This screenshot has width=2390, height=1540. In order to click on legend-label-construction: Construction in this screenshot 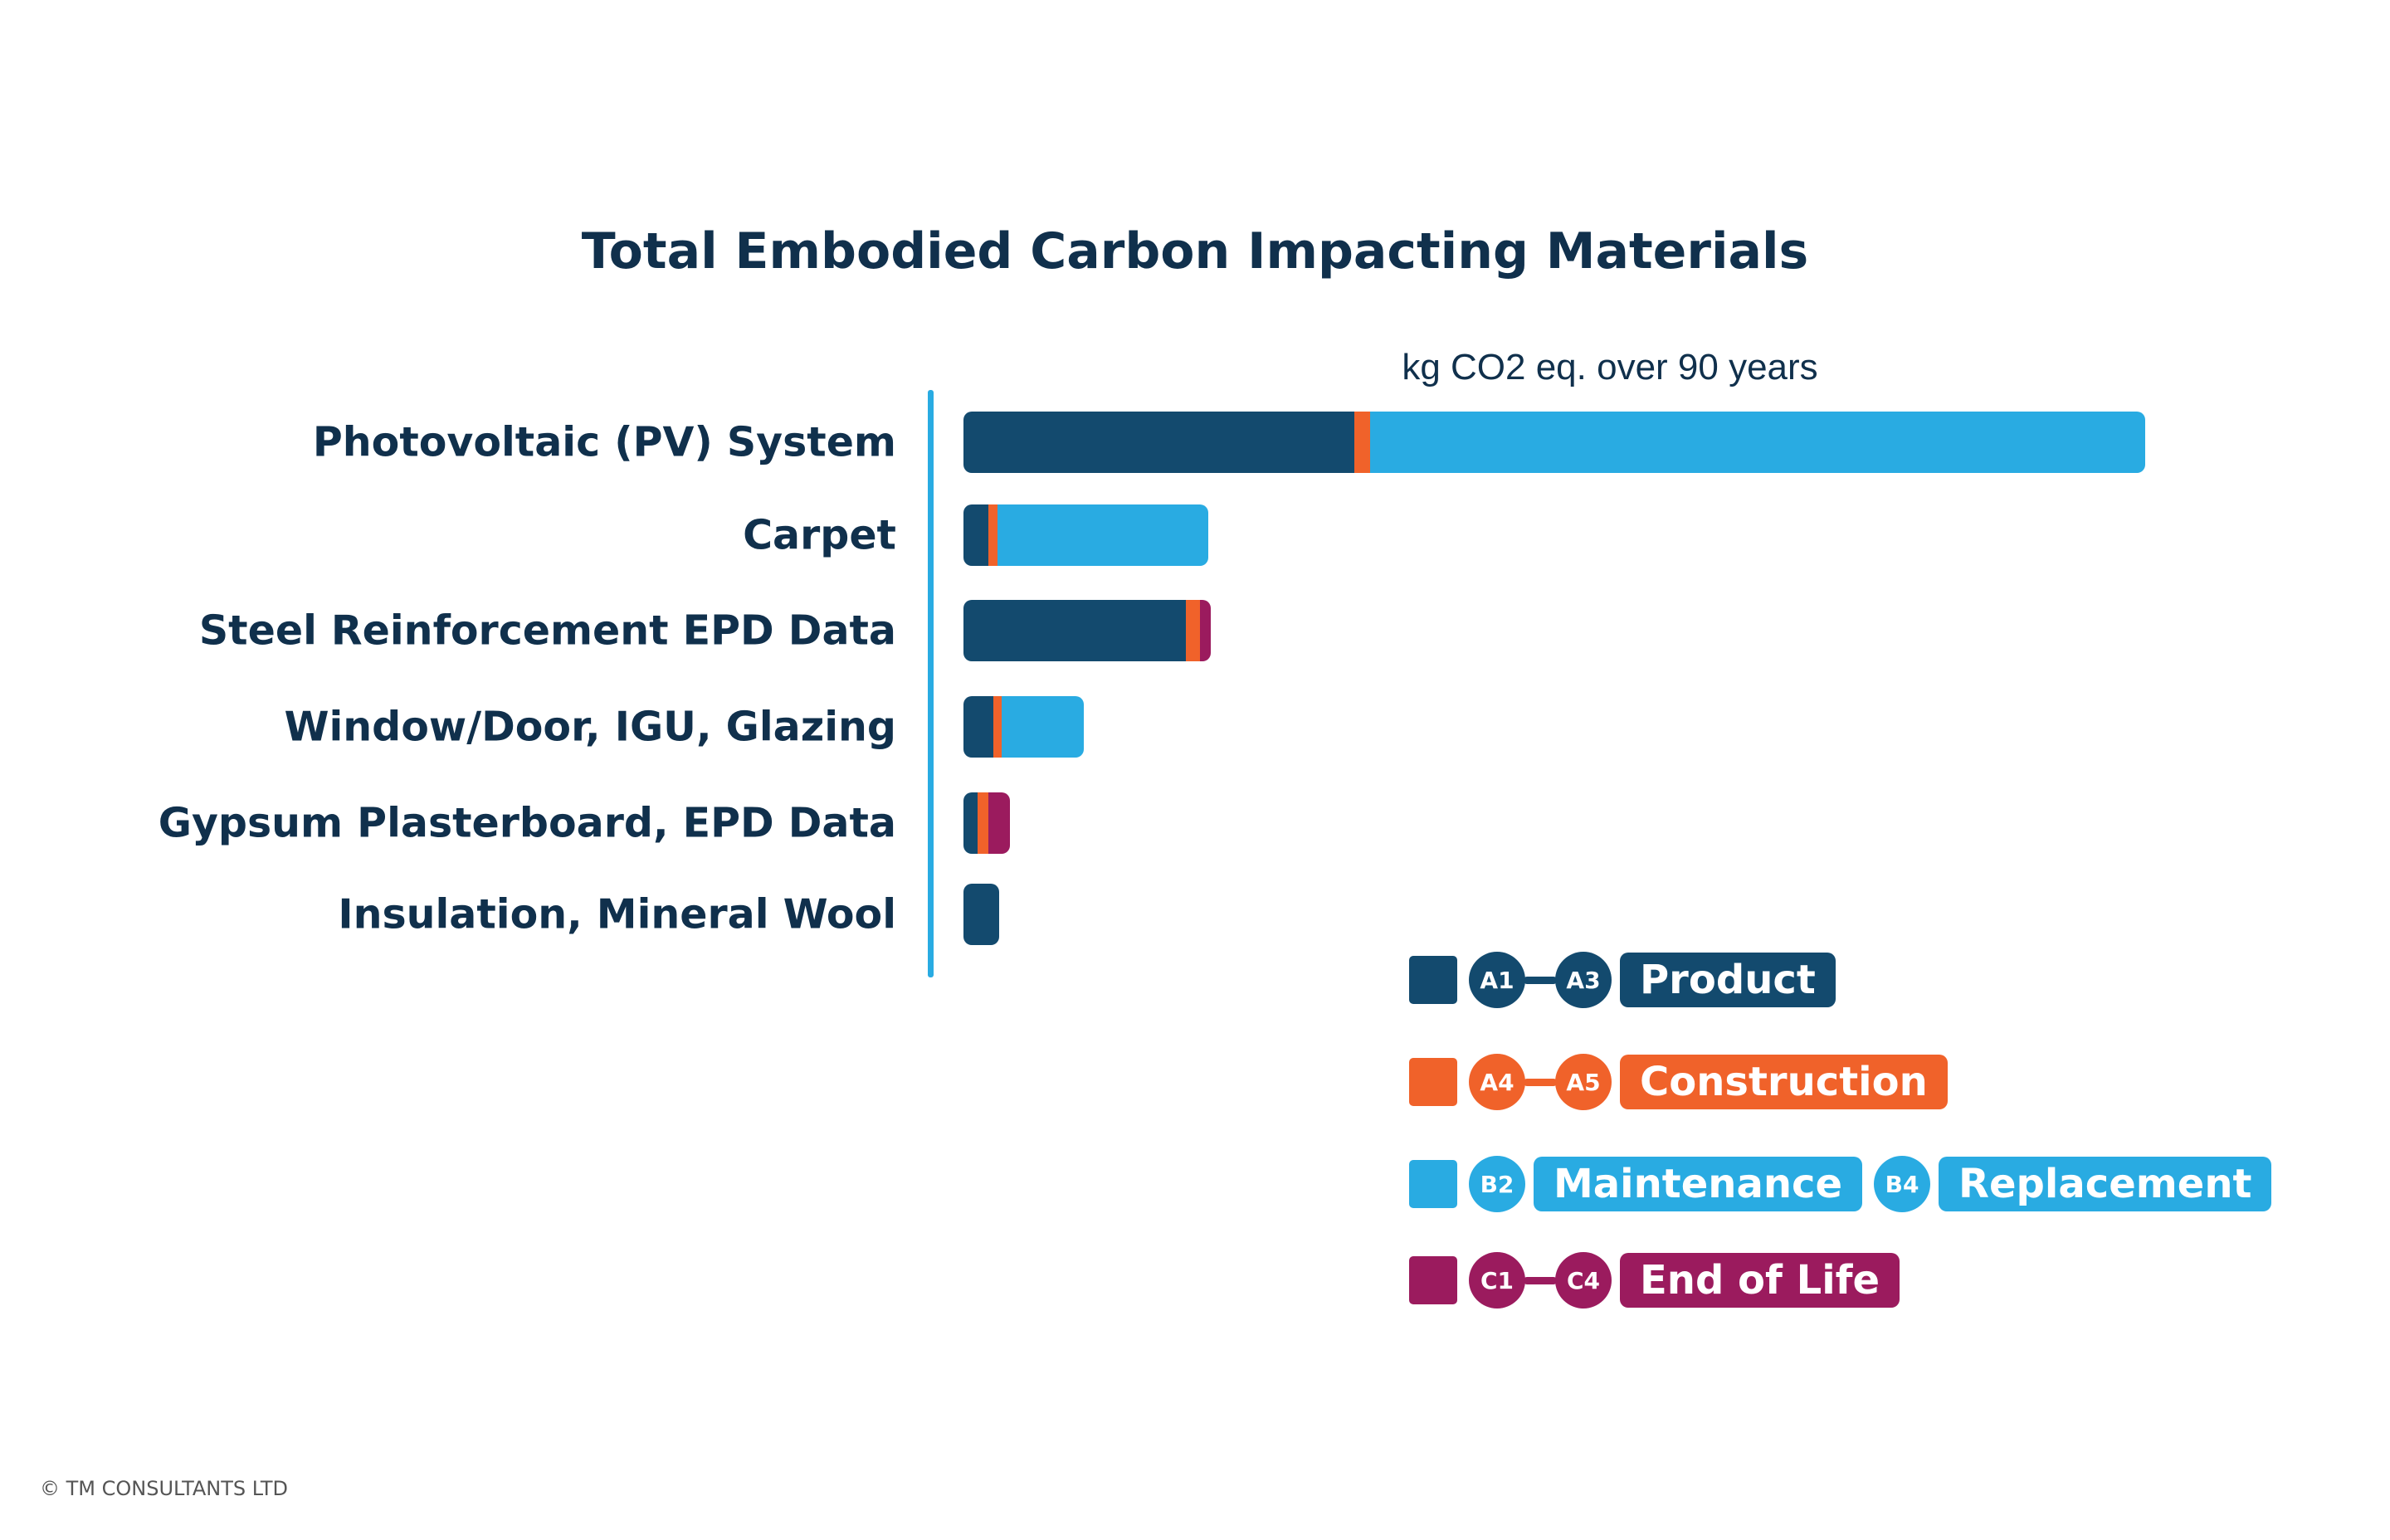, I will do `click(1784, 1082)`.